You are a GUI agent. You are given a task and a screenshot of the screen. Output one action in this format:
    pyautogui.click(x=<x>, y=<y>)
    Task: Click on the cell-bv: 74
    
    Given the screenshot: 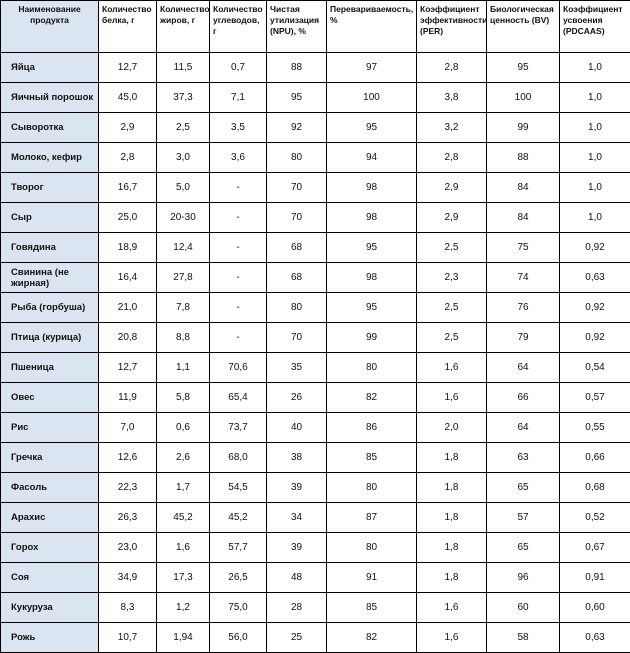 What is the action you would take?
    pyautogui.click(x=523, y=277)
    